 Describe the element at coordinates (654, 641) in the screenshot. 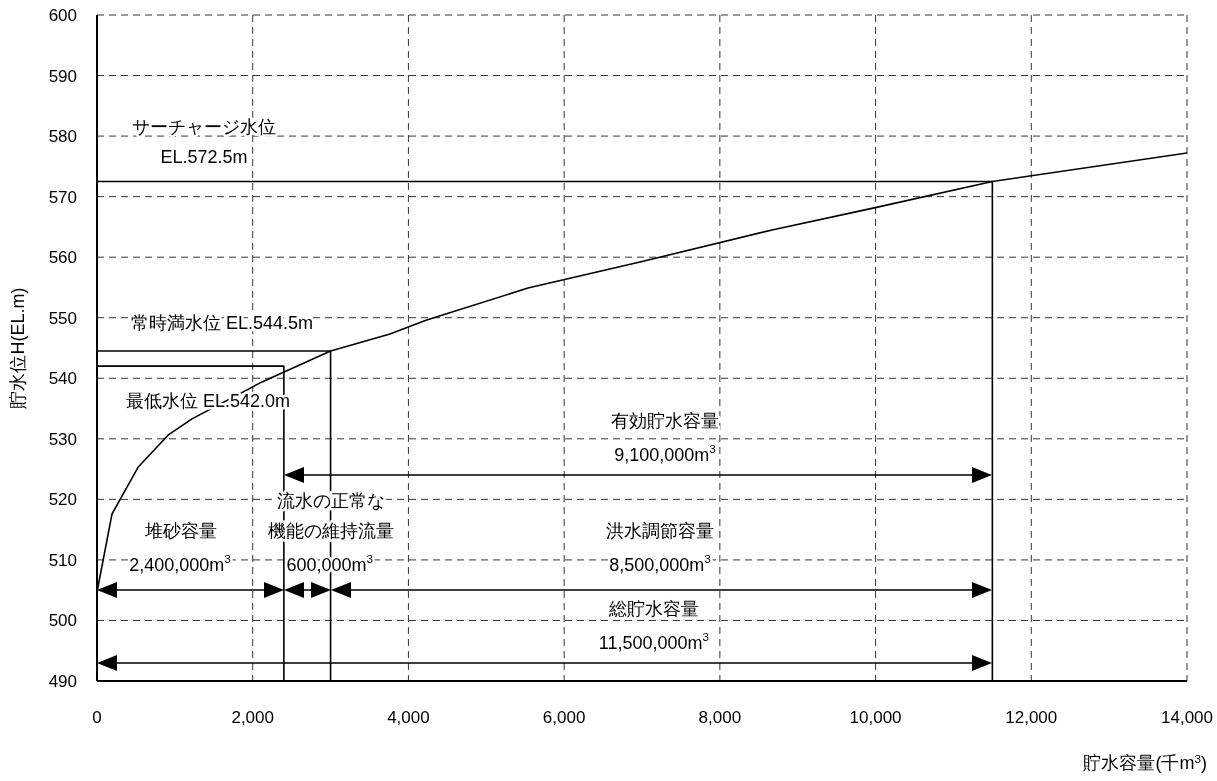

I see `annotation: 11,500,000m$^{3}$` at that location.